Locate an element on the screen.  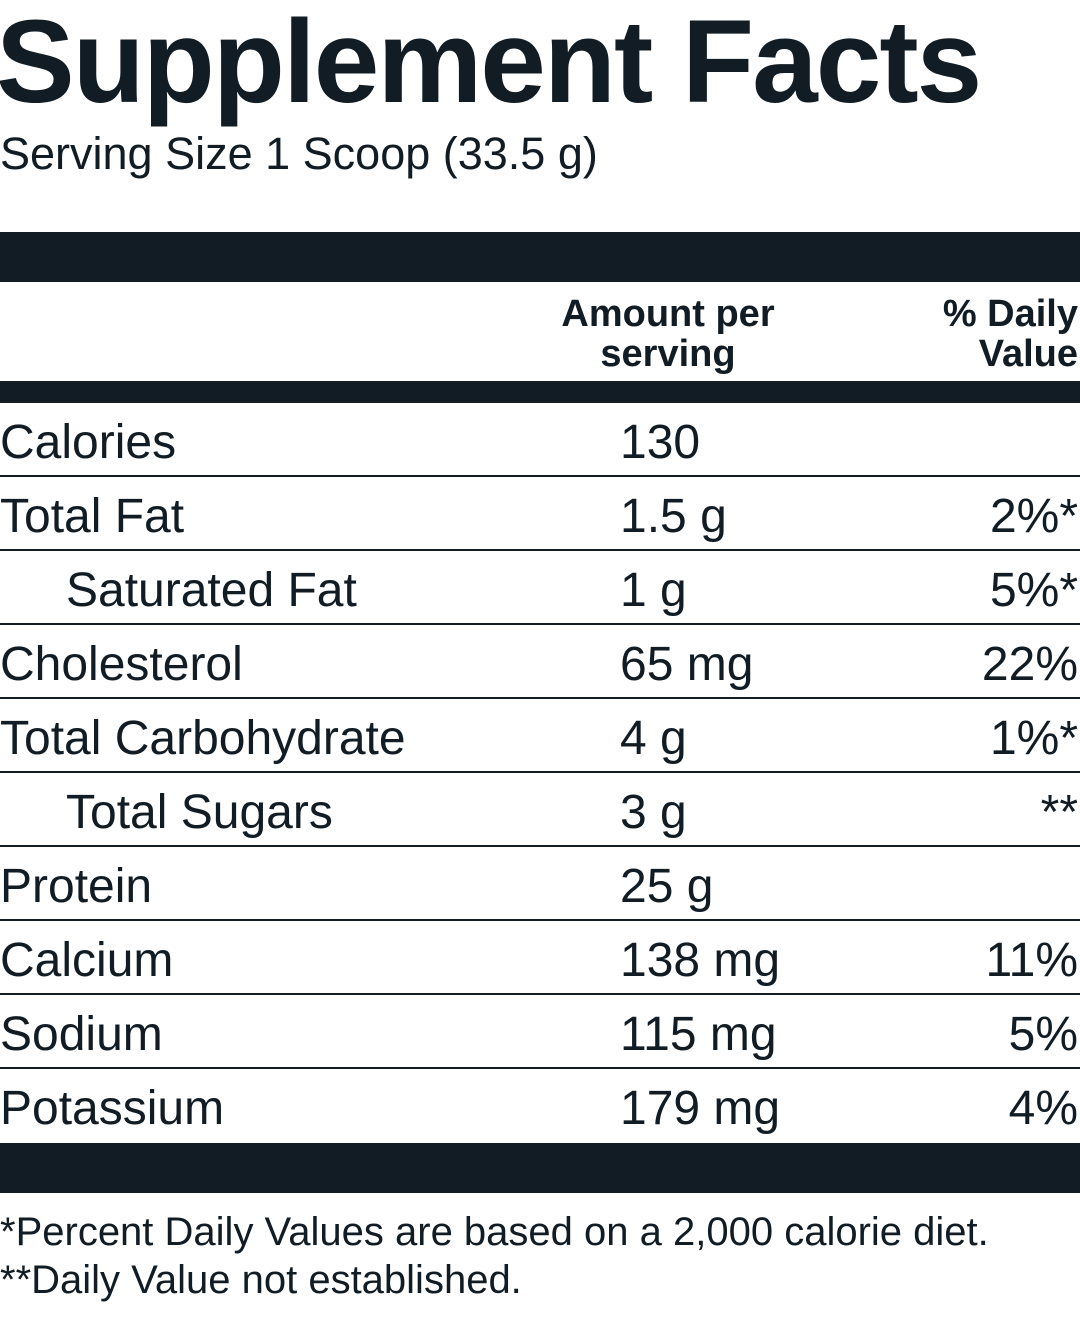
daily-value: 2%* is located at coordinates (1033, 516).